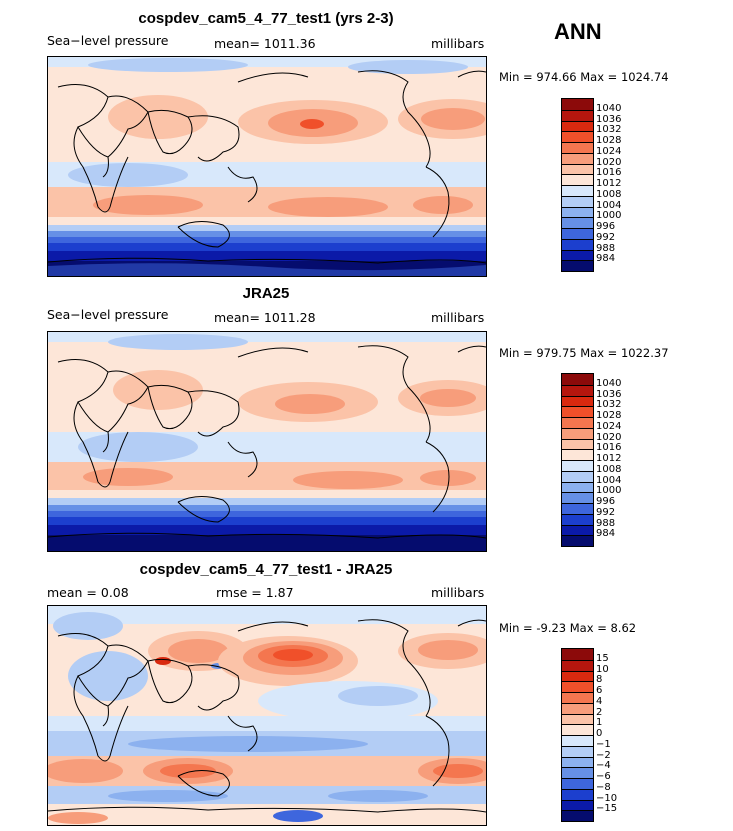  I want to click on colorbar-tick-label: 4, so click(599, 701).